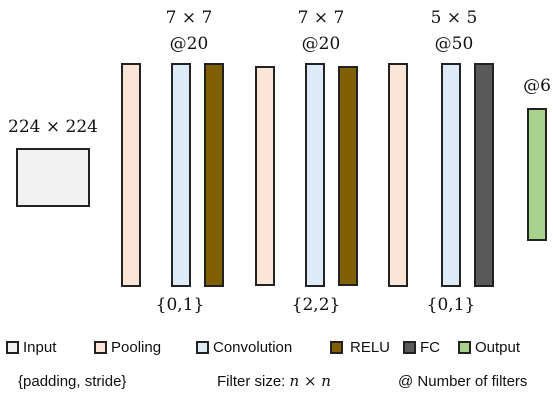  I want to click on padding-stride-label-3: {0,1}, so click(451, 305).